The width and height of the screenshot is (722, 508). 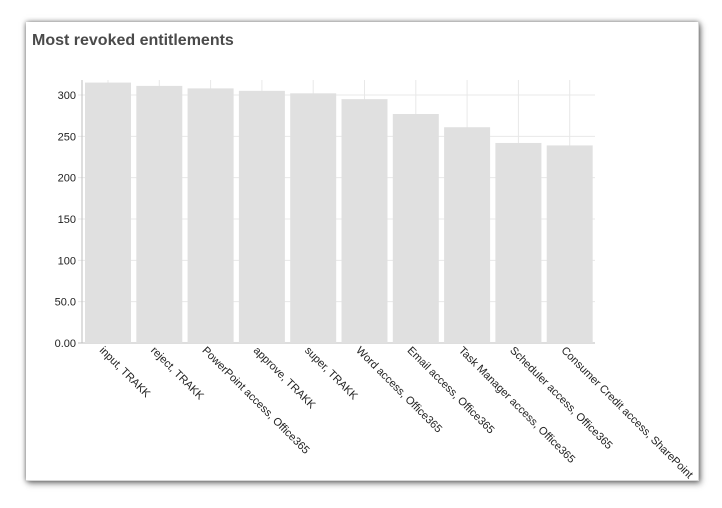 What do you see at coordinates (65, 303) in the screenshot?
I see `y-tick-label: 50.0` at bounding box center [65, 303].